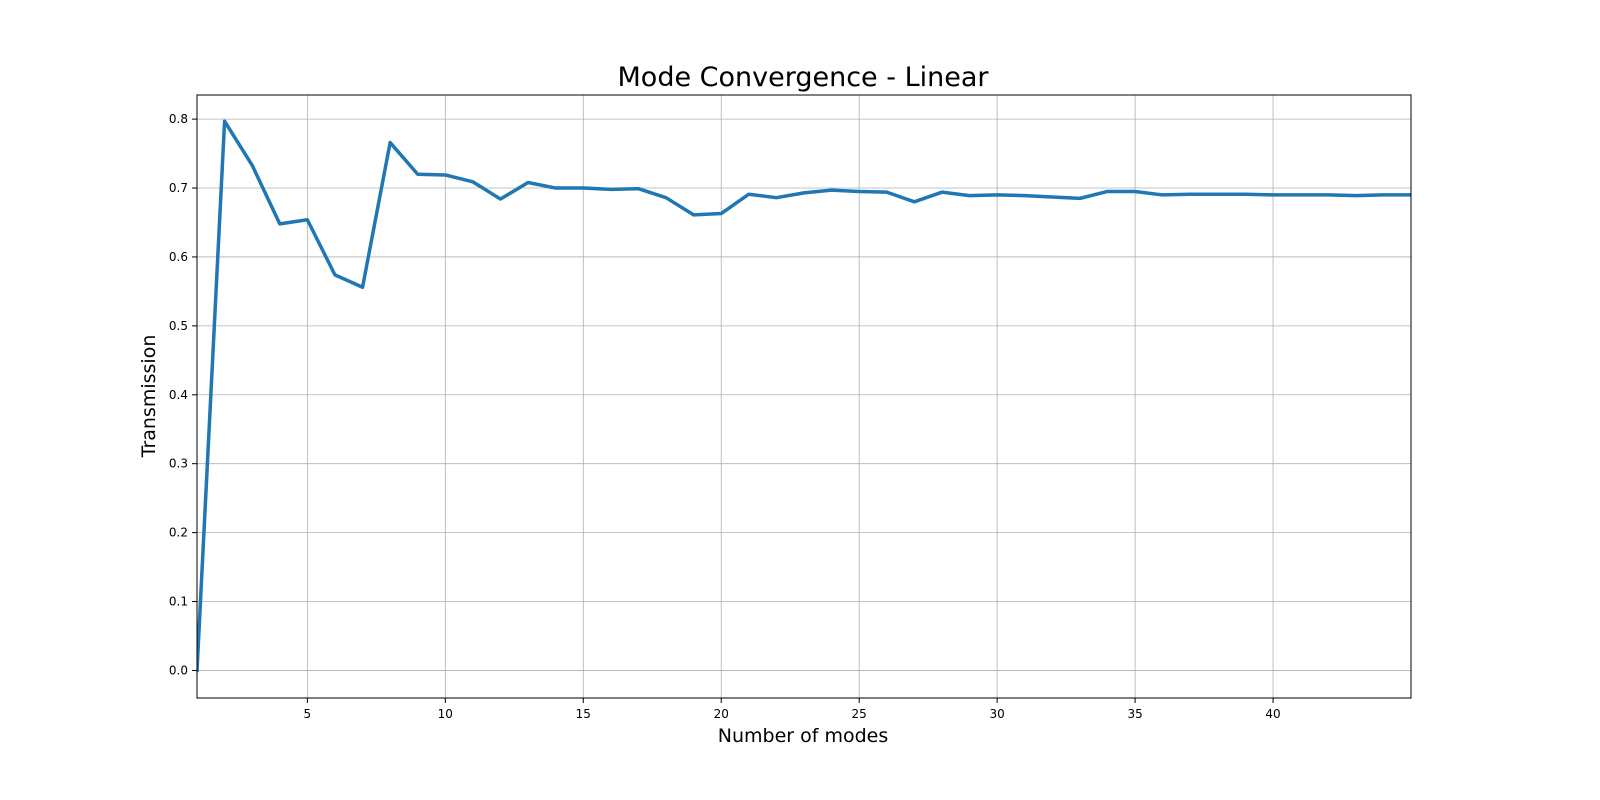  I want to click on y-tick-label: 0.0, so click(178, 670).